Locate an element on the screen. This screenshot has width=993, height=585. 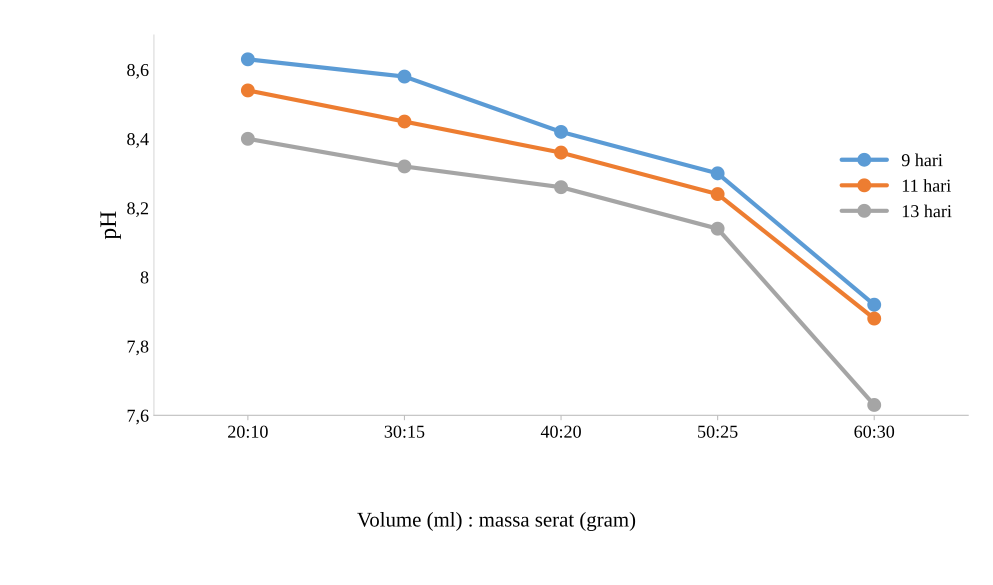
y-tick-label: 8,6 is located at coordinates (138, 71).